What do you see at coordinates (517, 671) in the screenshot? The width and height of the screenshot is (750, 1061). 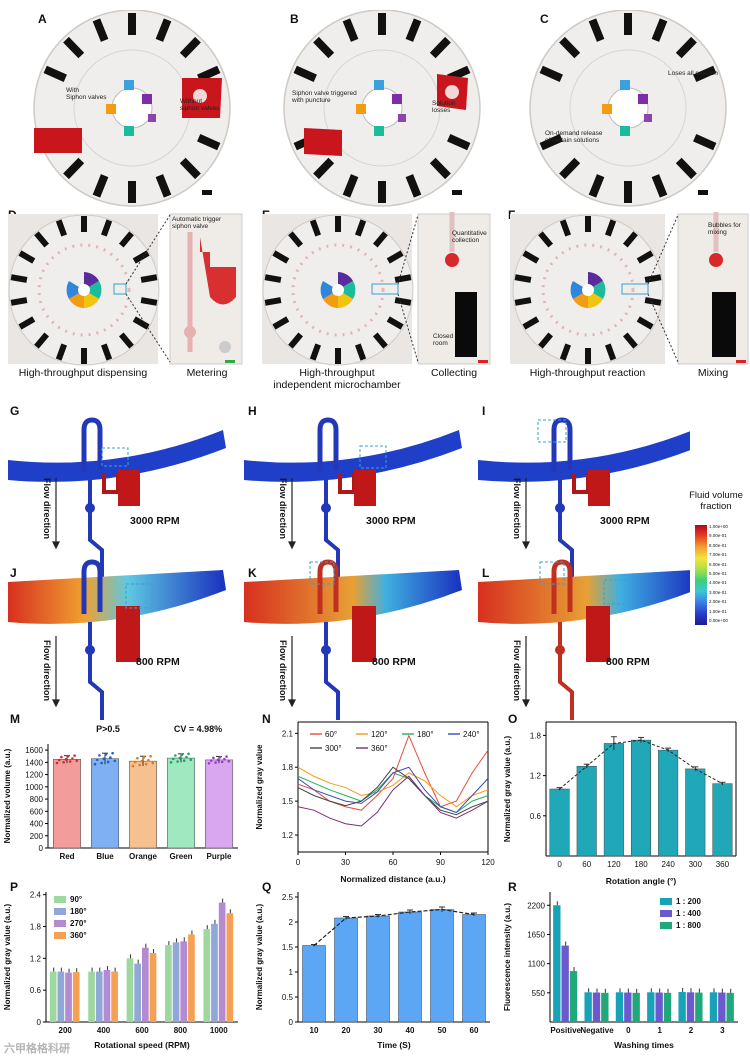 I see `flow-direction-l: Flow direction` at bounding box center [517, 671].